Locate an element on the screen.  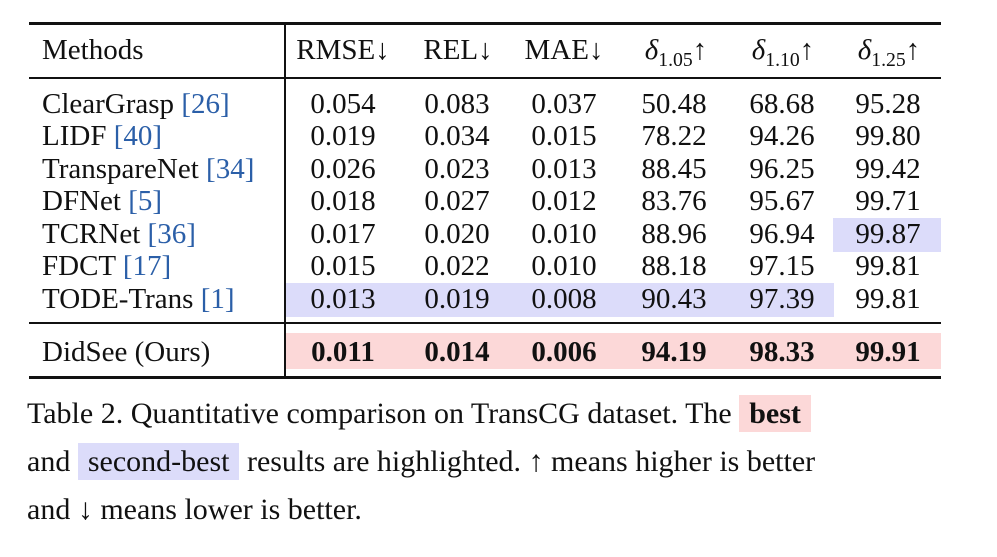
citation-link: 5 is located at coordinates (145, 201).